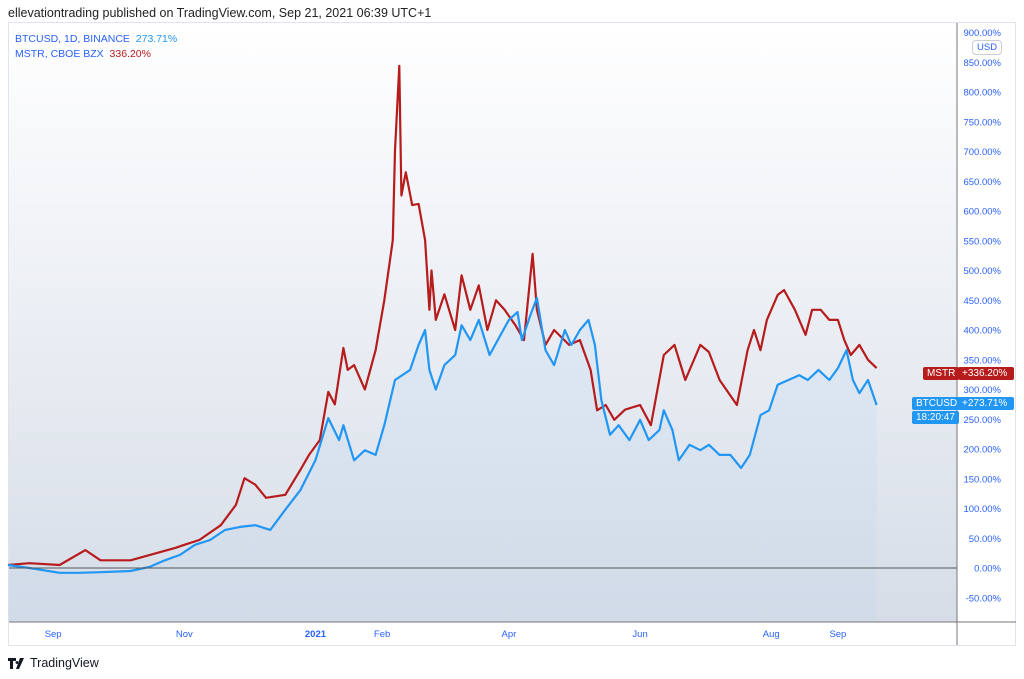  Describe the element at coordinates (986, 403) in the screenshot. I see `btc-price-tag: +273.71%` at that location.